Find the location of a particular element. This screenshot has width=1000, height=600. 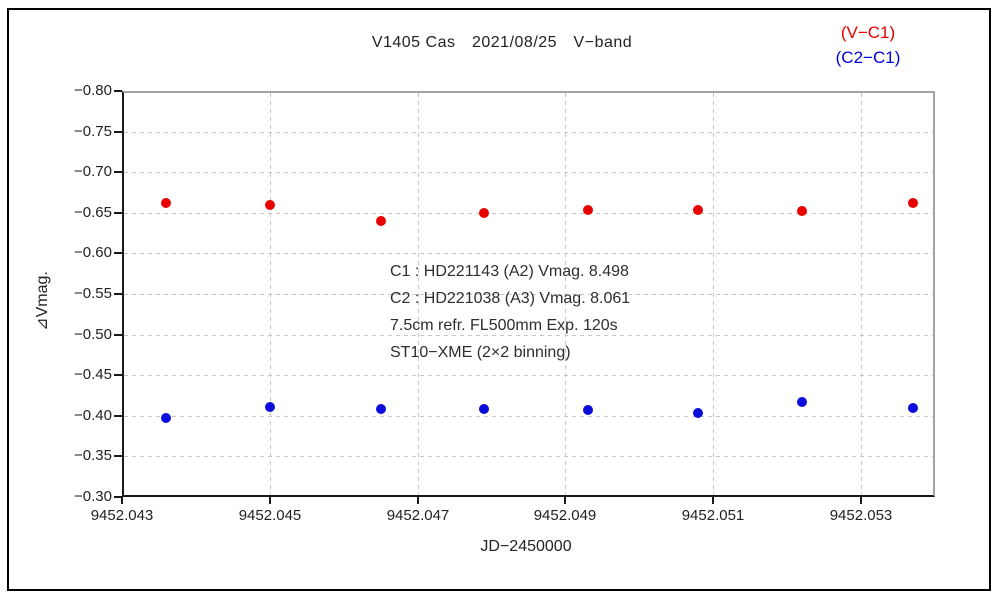

x-tick-label: 9452.045 is located at coordinates (270, 515).